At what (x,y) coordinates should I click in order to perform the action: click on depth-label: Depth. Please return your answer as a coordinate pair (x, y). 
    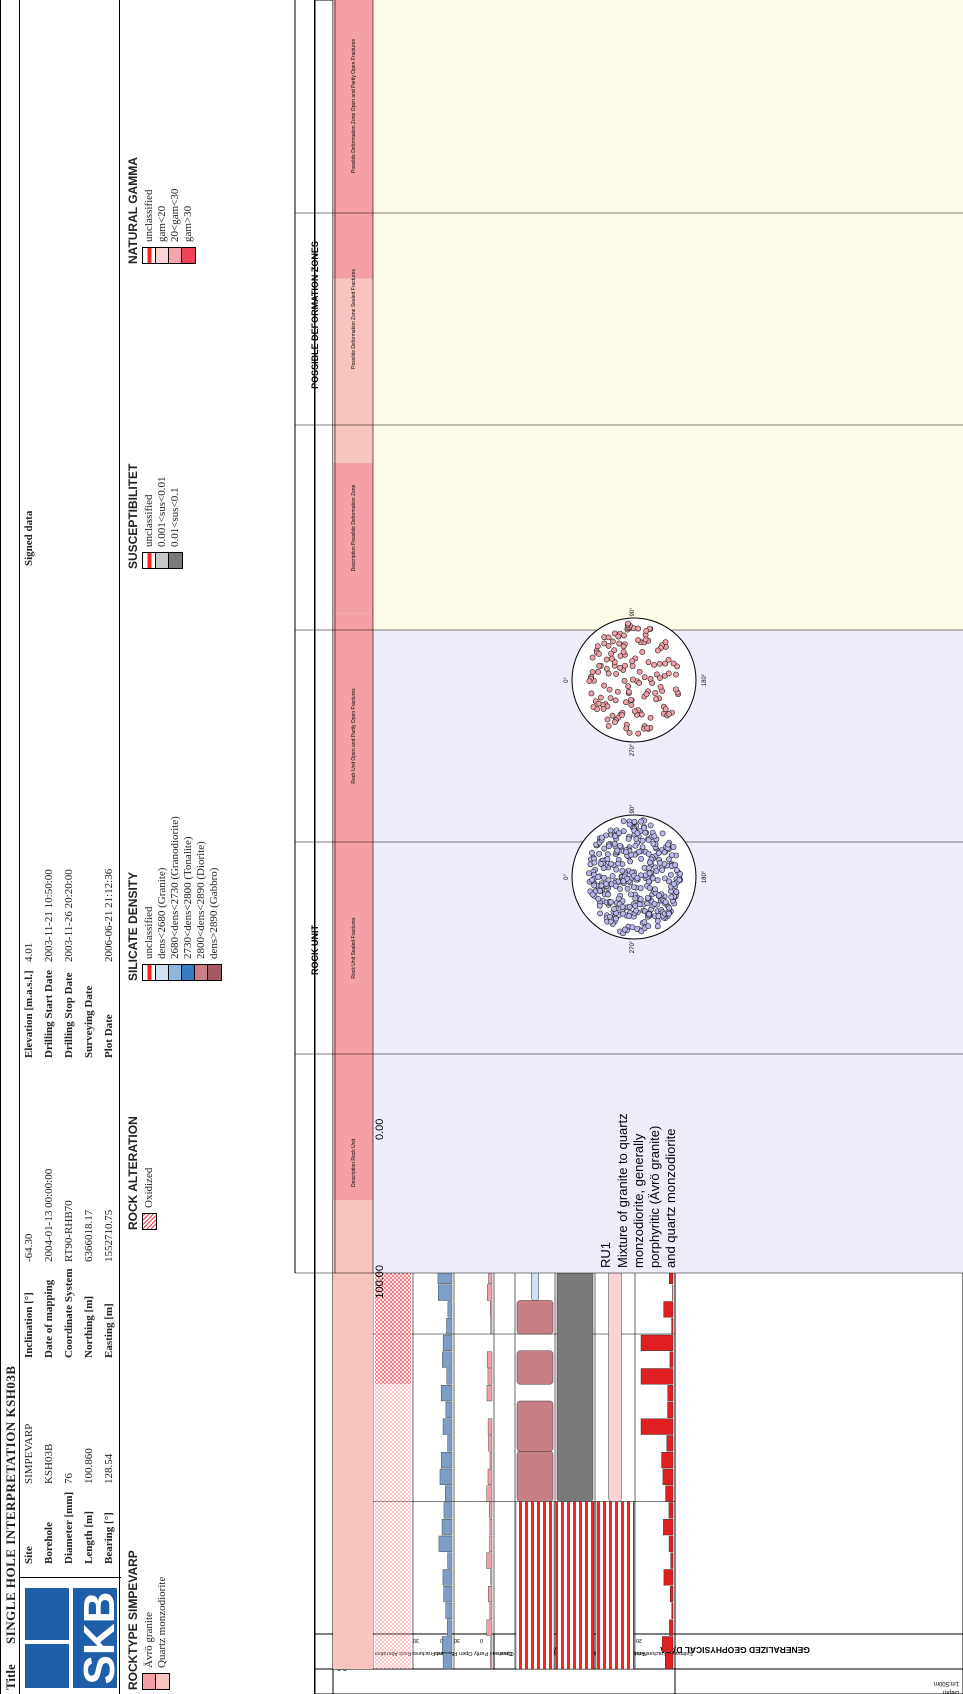
    Looking at the image, I should click on (951, 1691).